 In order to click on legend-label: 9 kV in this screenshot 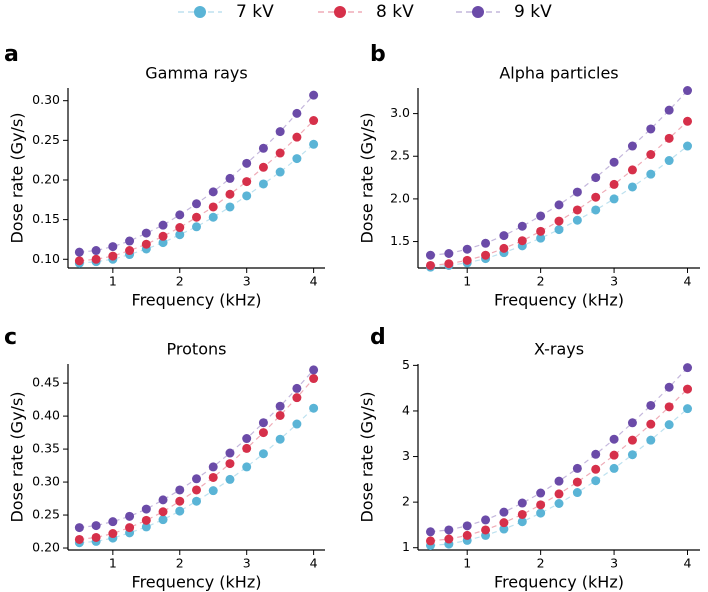, I will do `click(533, 12)`.